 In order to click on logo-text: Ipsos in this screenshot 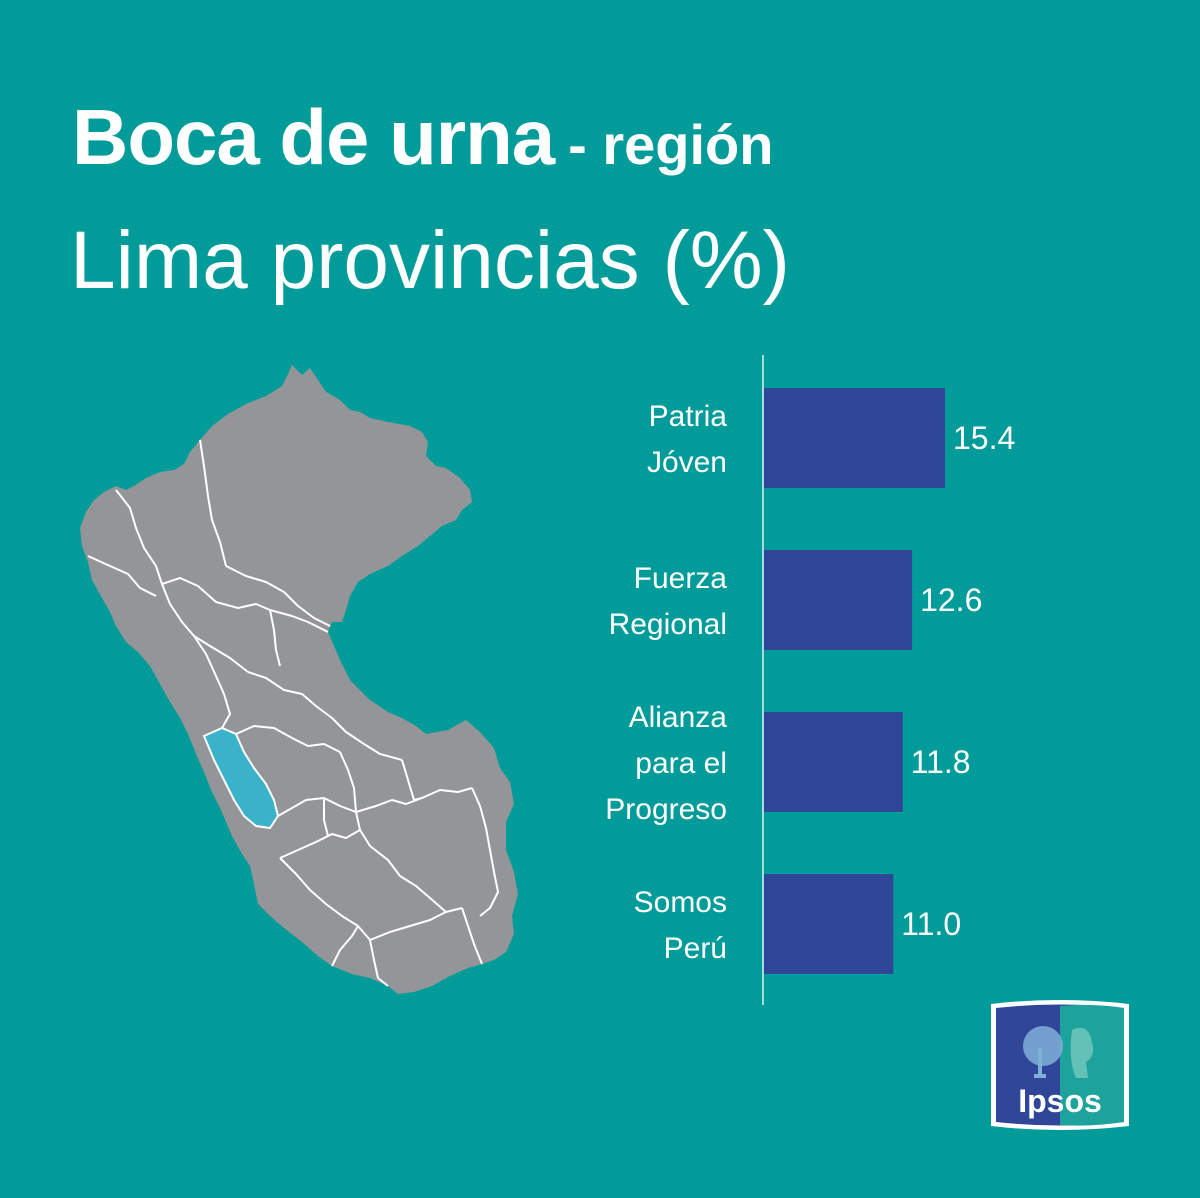, I will do `click(1060, 1101)`.